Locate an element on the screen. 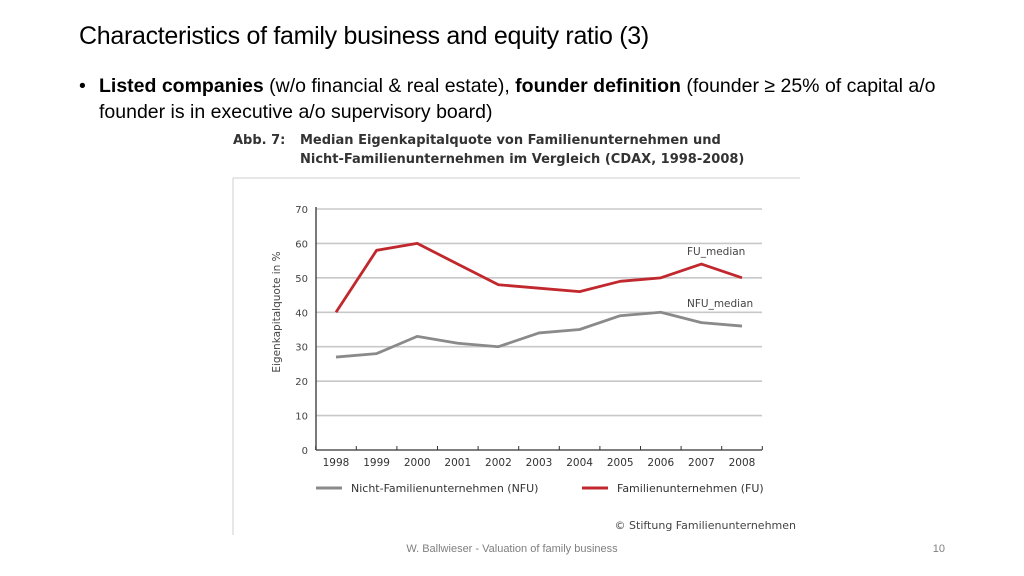  fu-series-label: FU_median is located at coordinates (716, 252).